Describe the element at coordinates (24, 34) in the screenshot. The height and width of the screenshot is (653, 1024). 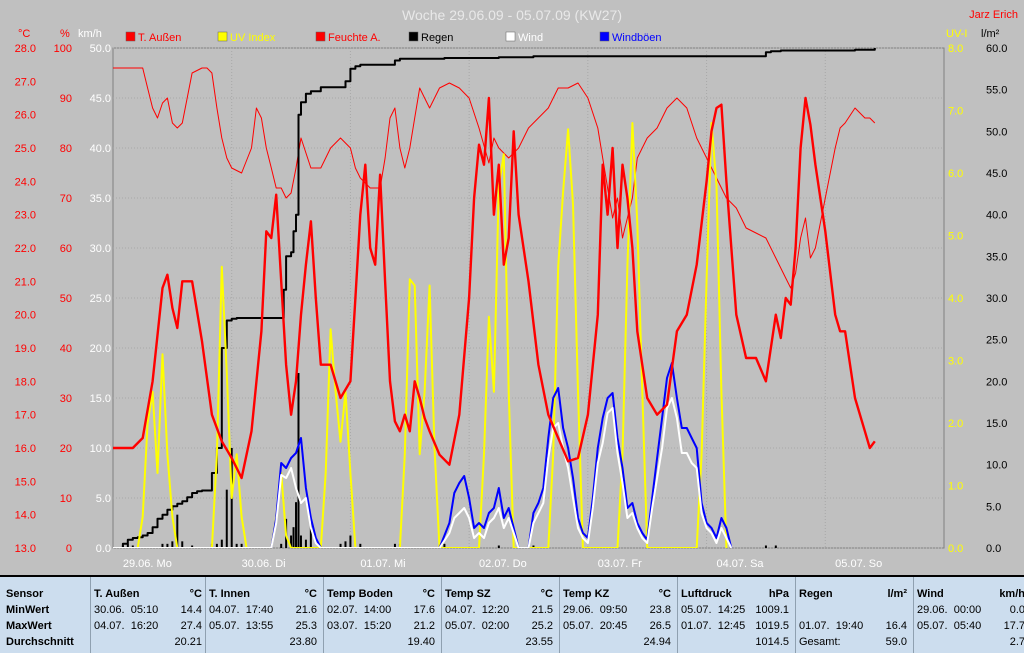
I see `temp-unit: °C` at that location.